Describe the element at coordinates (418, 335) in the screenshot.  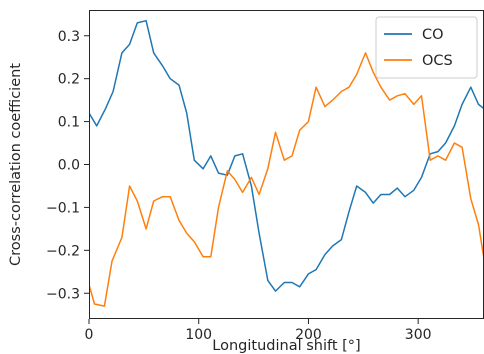
I see `x-tick-label: 300` at that location.